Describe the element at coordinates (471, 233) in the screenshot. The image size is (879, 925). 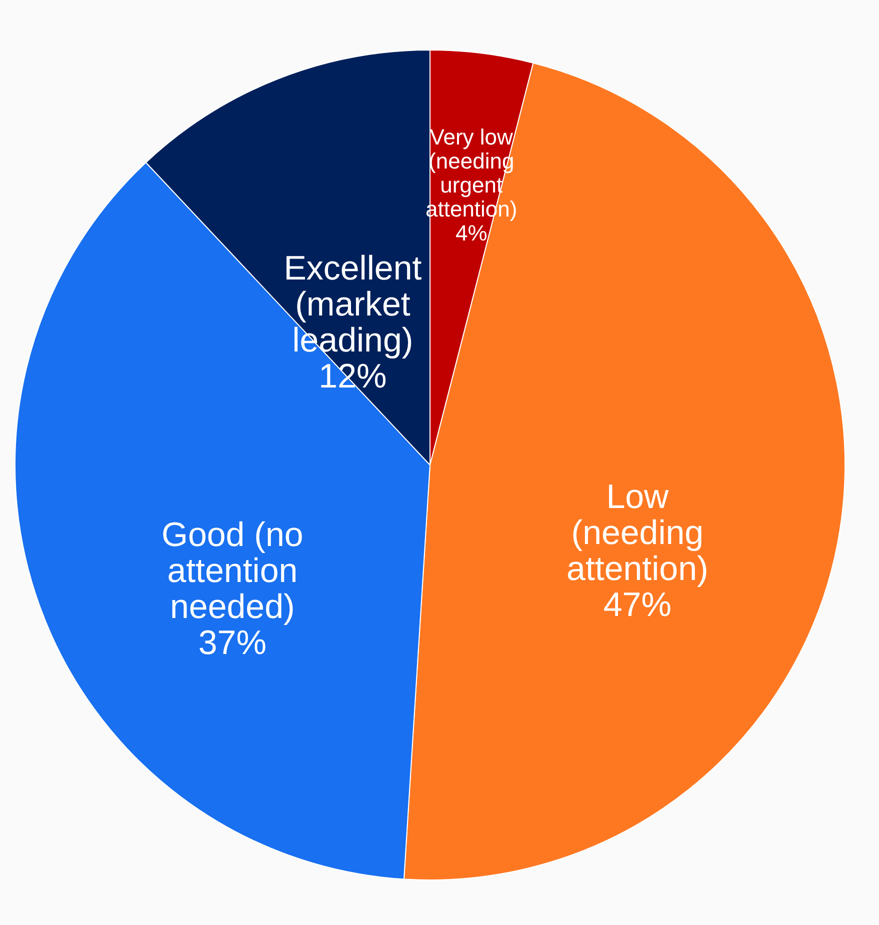
I see `data-label: 4%` at that location.